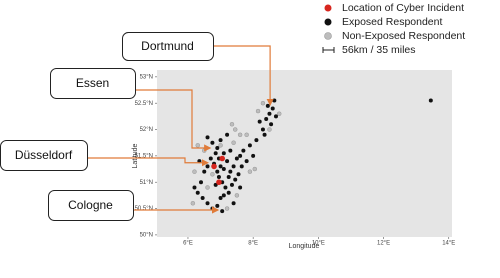  What do you see at coordinates (253, 244) in the screenshot?
I see `x-tick-label: 8°E` at bounding box center [253, 244].